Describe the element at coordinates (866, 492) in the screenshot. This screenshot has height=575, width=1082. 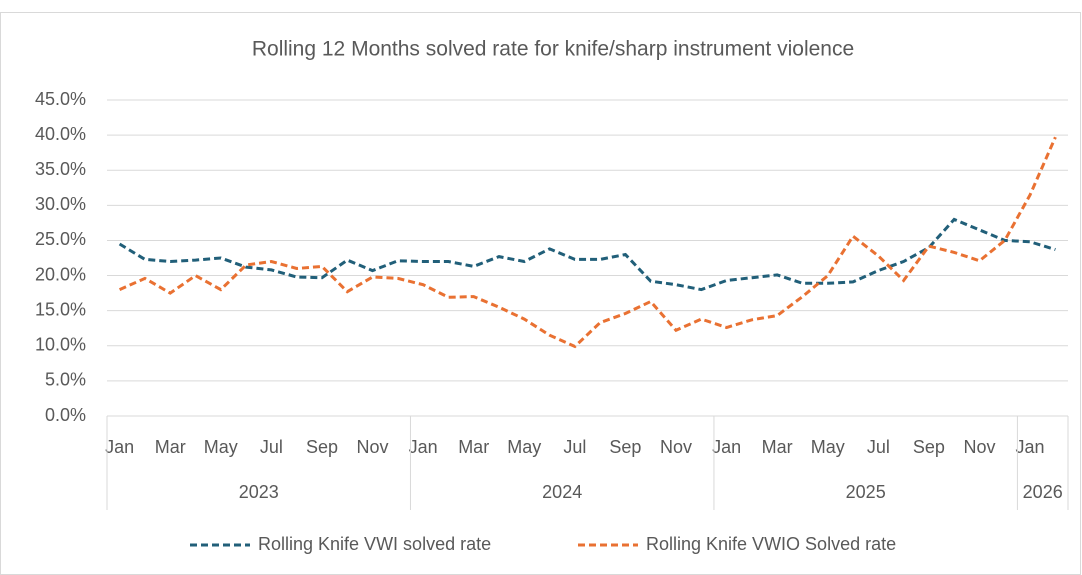
I see `year-label: 2025` at that location.